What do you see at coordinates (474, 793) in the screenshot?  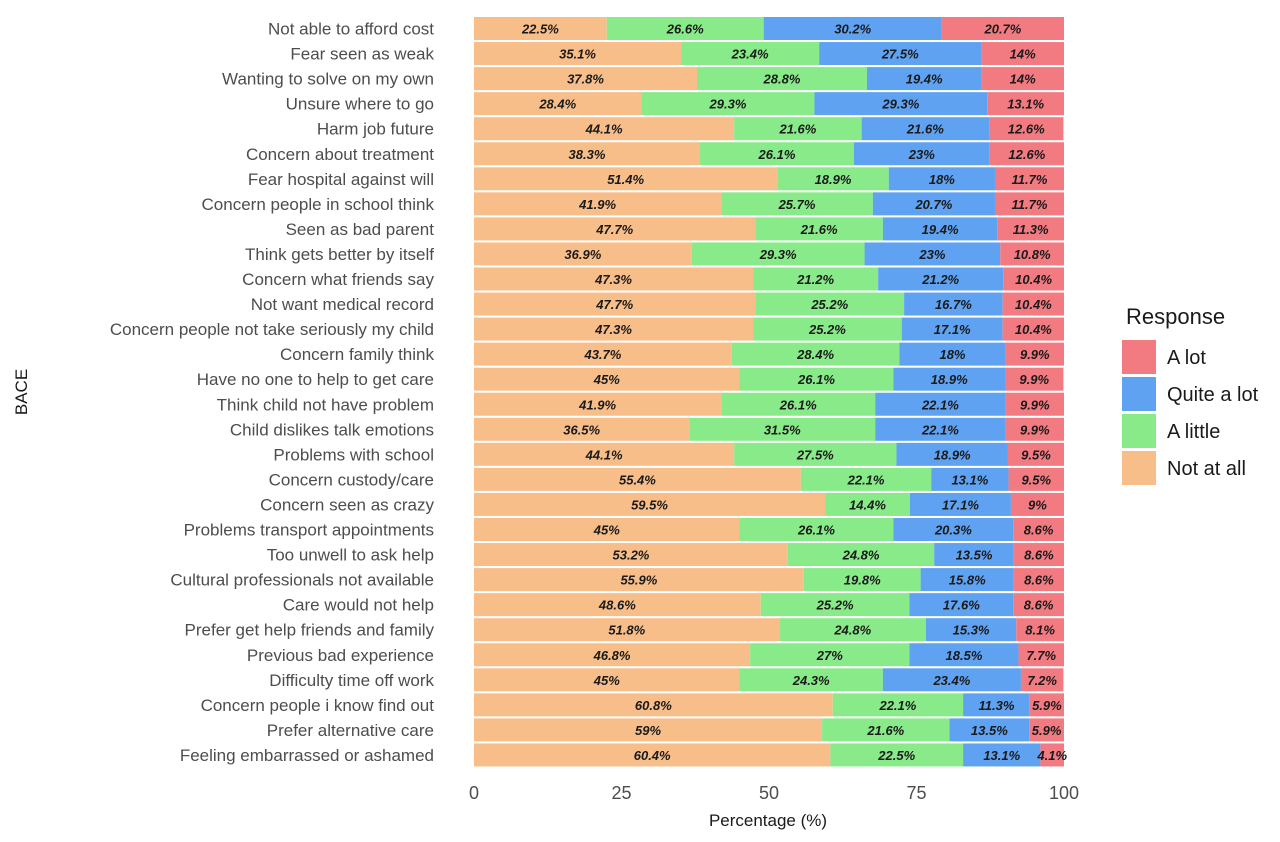 I see `x-tick-label-0: 0` at bounding box center [474, 793].